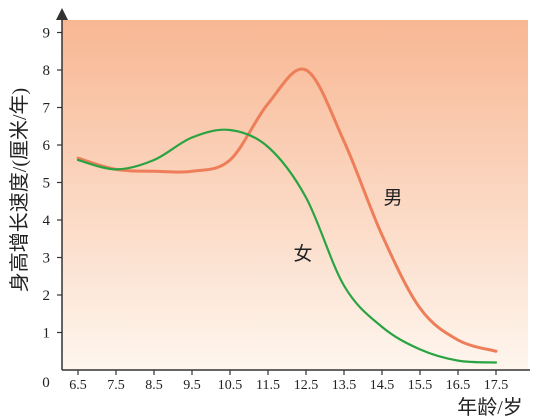 This screenshot has height=420, width=538. I want to click on x-tick-label: 8.5, so click(154, 385).